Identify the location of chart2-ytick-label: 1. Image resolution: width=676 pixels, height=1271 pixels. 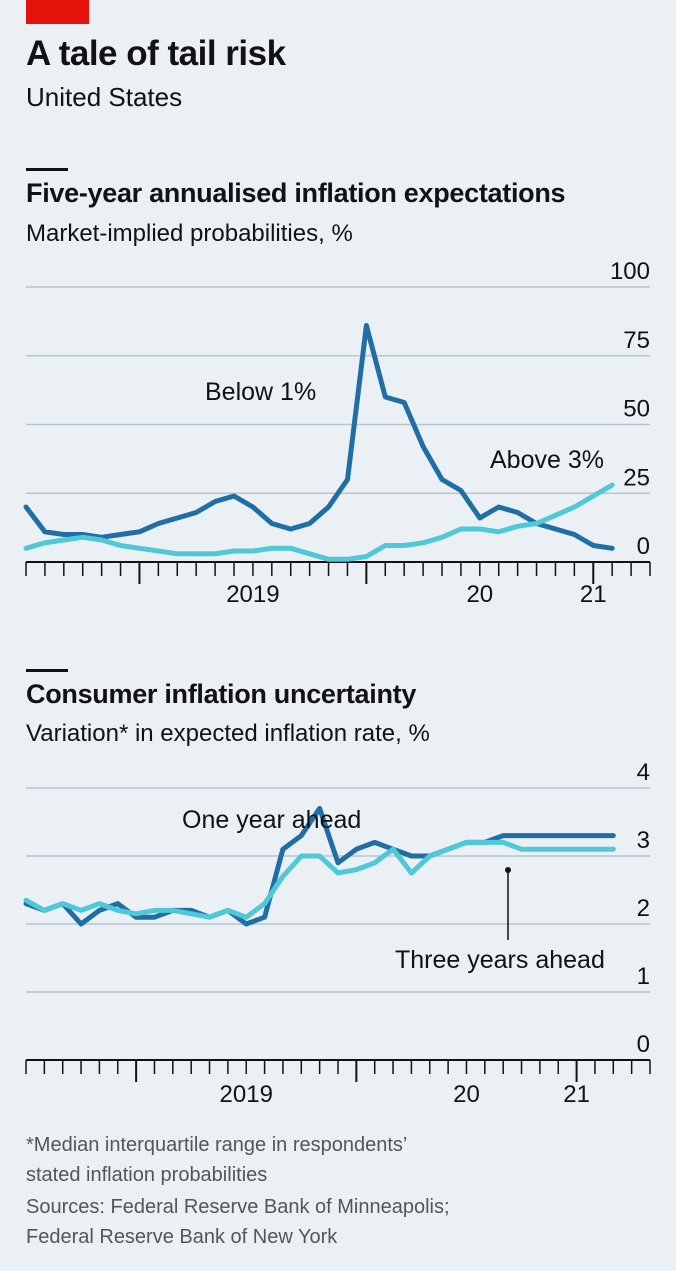
(643, 976).